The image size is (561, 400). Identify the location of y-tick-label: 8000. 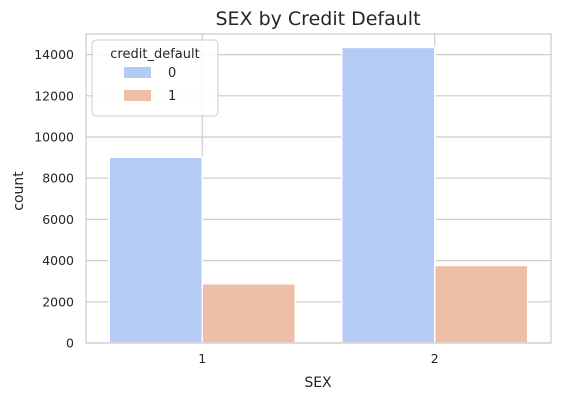
(58, 178).